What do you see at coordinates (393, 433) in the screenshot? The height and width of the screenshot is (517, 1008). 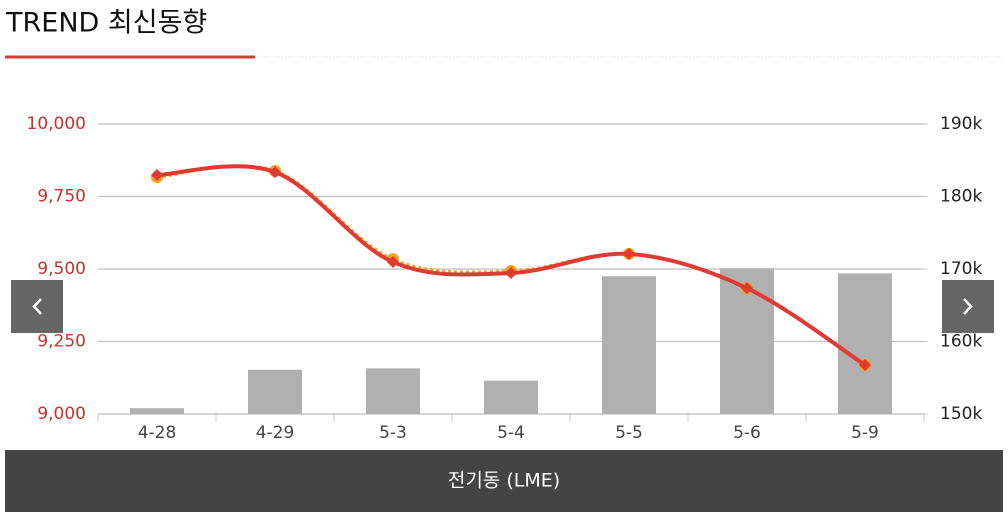 I see `x-tick-label: 5-3` at bounding box center [393, 433].